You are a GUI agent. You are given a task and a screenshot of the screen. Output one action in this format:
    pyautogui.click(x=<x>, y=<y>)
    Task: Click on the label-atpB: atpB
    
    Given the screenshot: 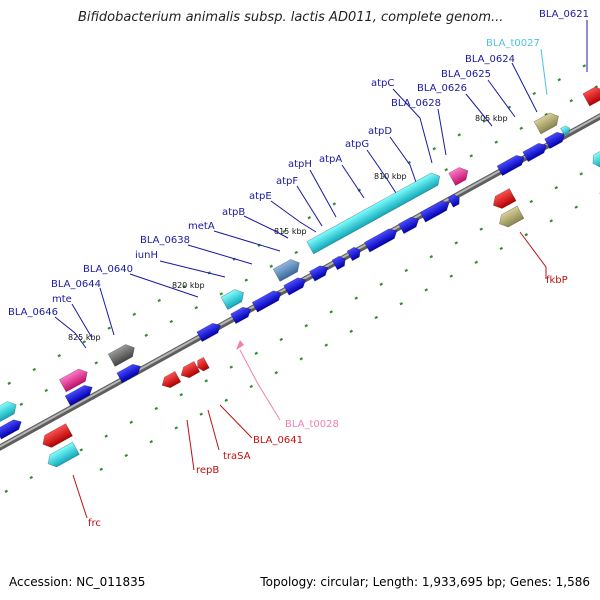 What is the action you would take?
    pyautogui.click(x=233, y=212)
    